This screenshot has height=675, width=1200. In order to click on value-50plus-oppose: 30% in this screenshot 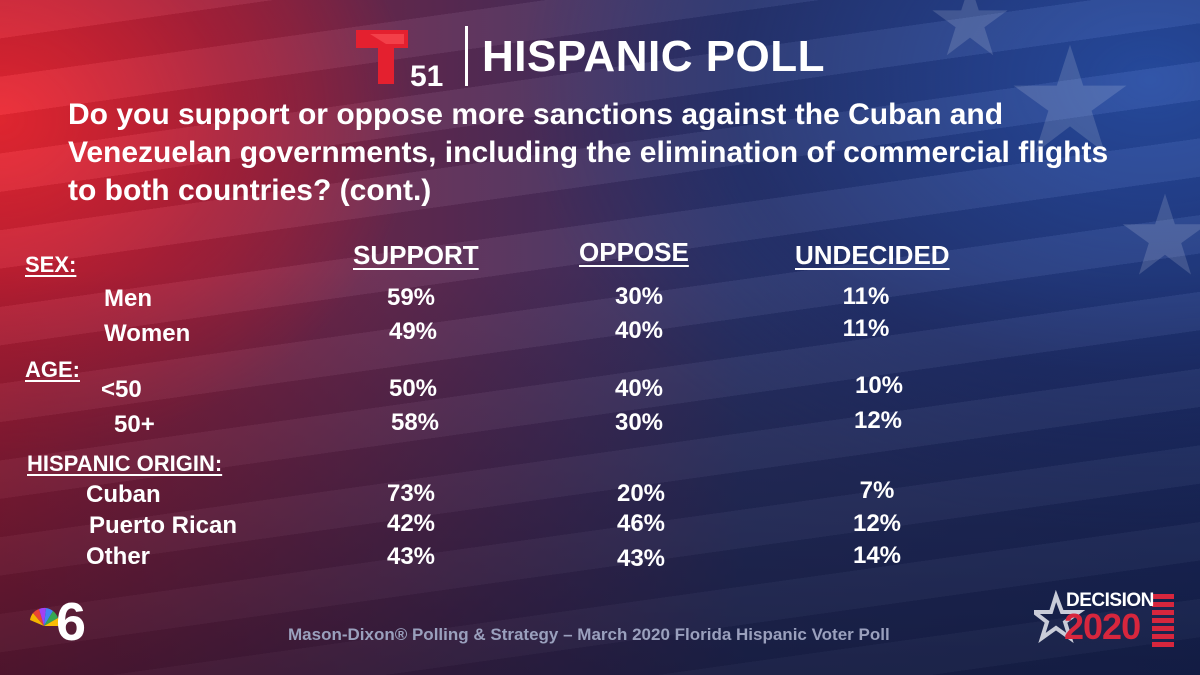, I will do `click(639, 422)`.